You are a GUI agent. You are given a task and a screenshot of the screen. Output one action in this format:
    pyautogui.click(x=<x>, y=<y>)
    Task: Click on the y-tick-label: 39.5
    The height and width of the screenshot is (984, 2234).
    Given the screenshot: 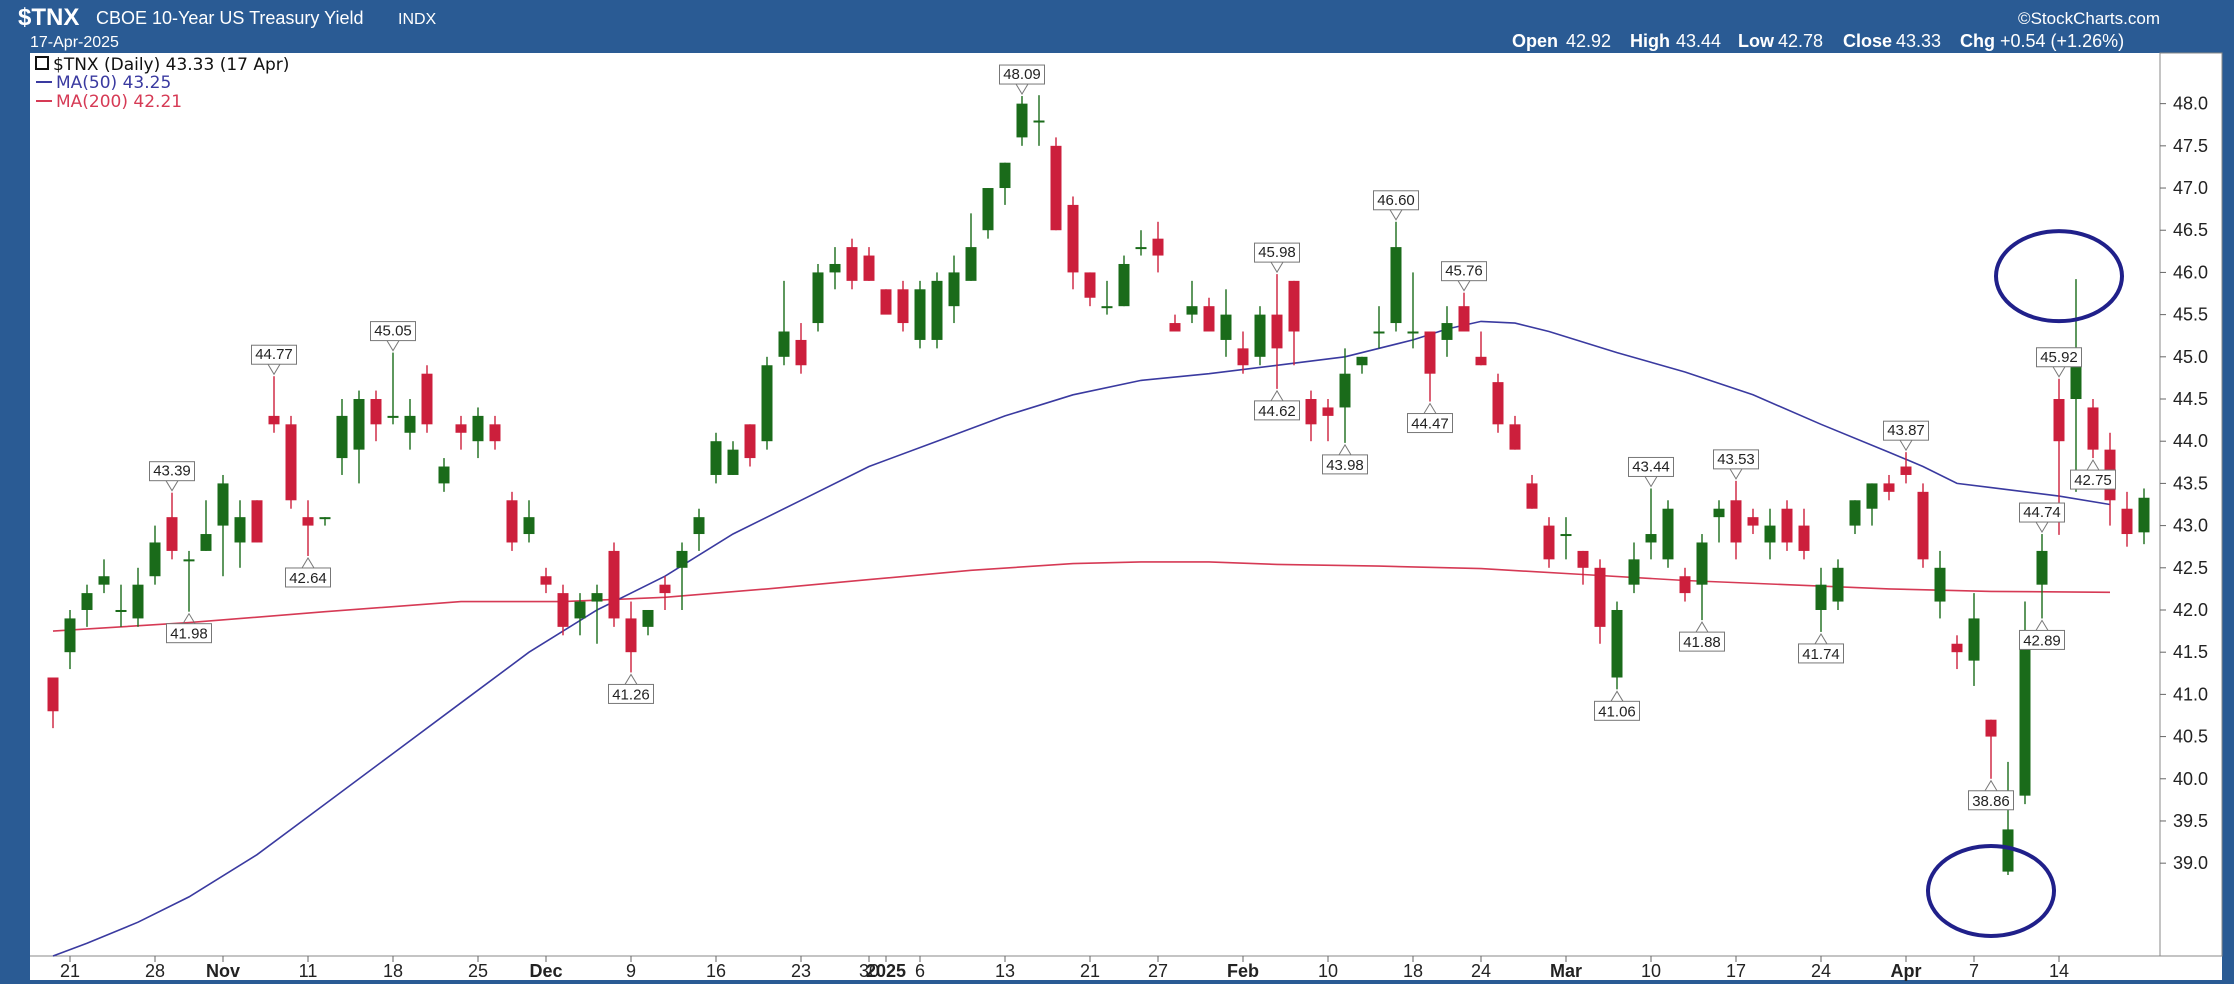 What is the action you would take?
    pyautogui.click(x=2190, y=821)
    